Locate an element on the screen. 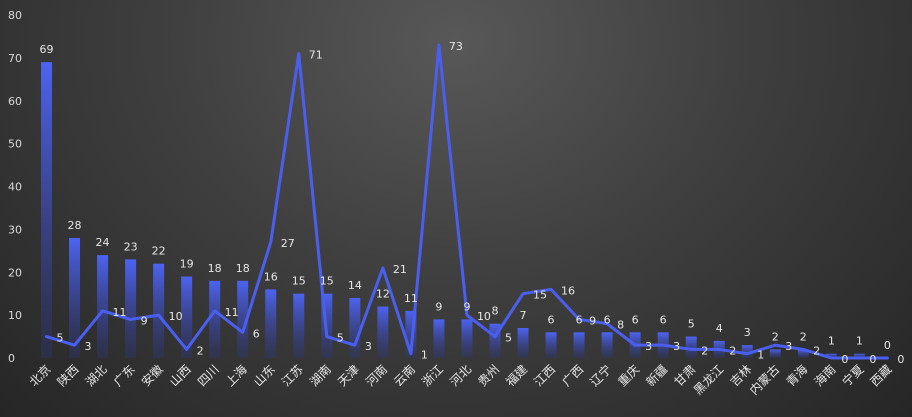 This screenshot has width=912, height=417. bar-label: 19 is located at coordinates (187, 264).